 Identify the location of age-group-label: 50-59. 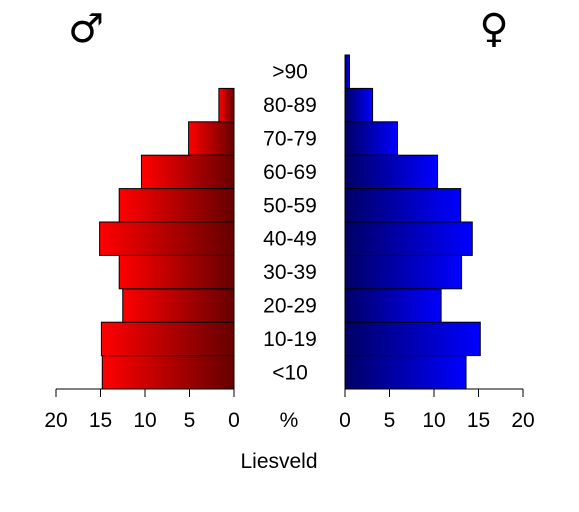
(290, 205).